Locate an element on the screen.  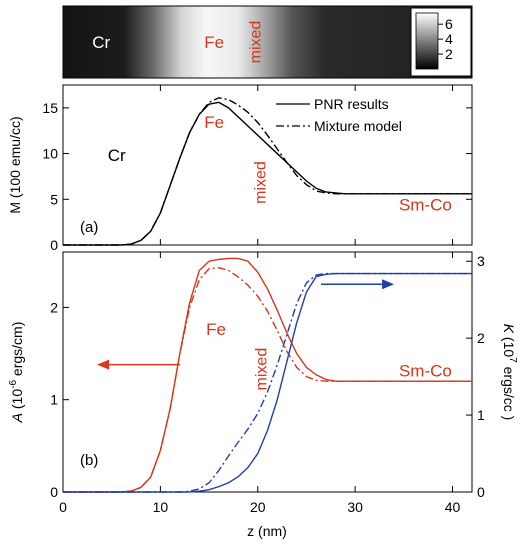
colorbar-ticks: 246 is located at coordinates (445, 39).